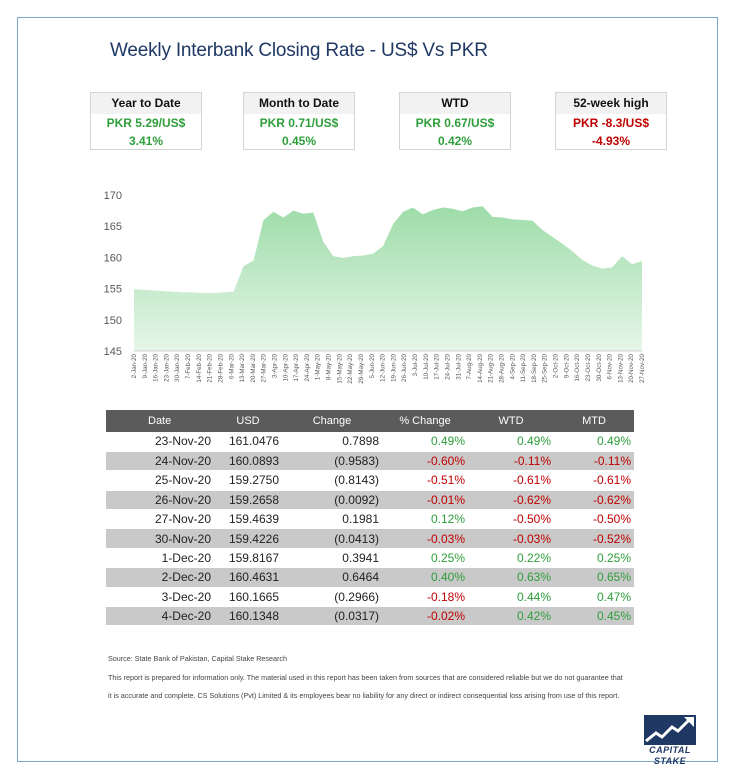 This screenshot has height=779, width=739. What do you see at coordinates (166, 367) in the screenshot?
I see `x-tick-label: 23-Jan-20` at bounding box center [166, 367].